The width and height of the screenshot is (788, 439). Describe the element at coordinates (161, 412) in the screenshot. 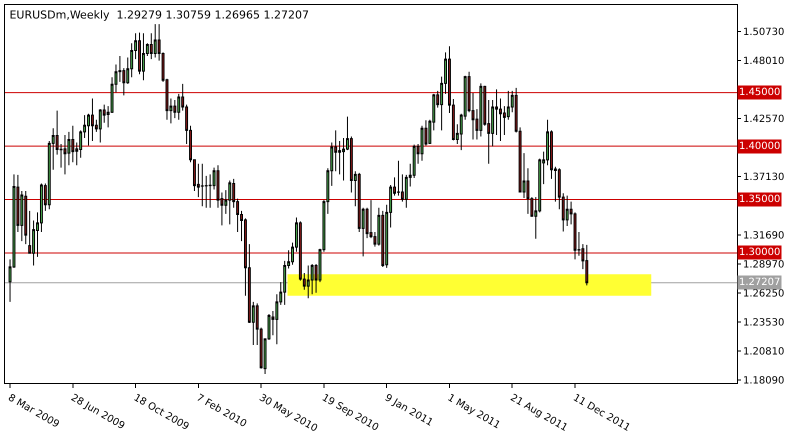

I see `x-tick-label: 18 Oct 2009` at that location.